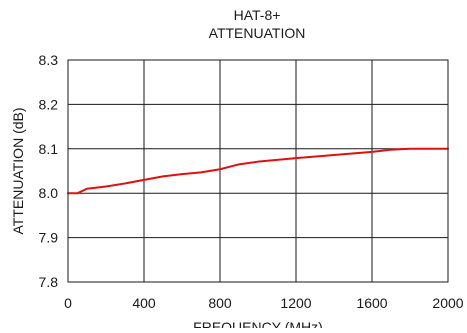 The width and height of the screenshot is (467, 333). Describe the element at coordinates (257, 15) in the screenshot. I see `chart-title: HAT-8+` at that location.